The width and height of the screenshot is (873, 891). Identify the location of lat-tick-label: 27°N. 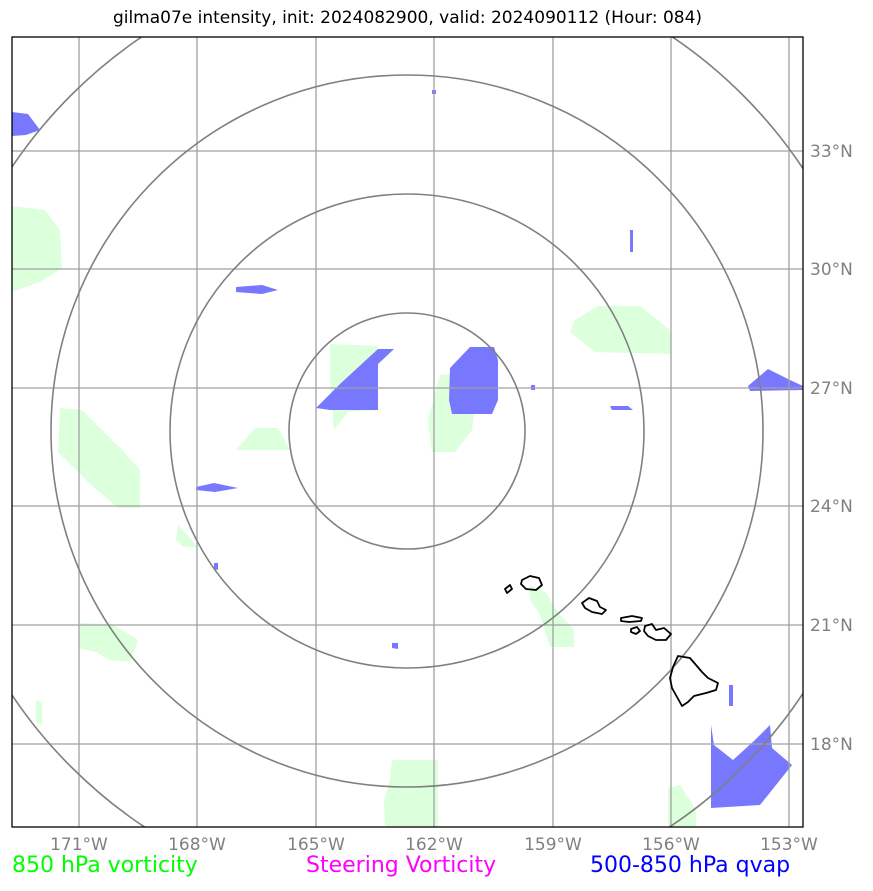
(831, 389).